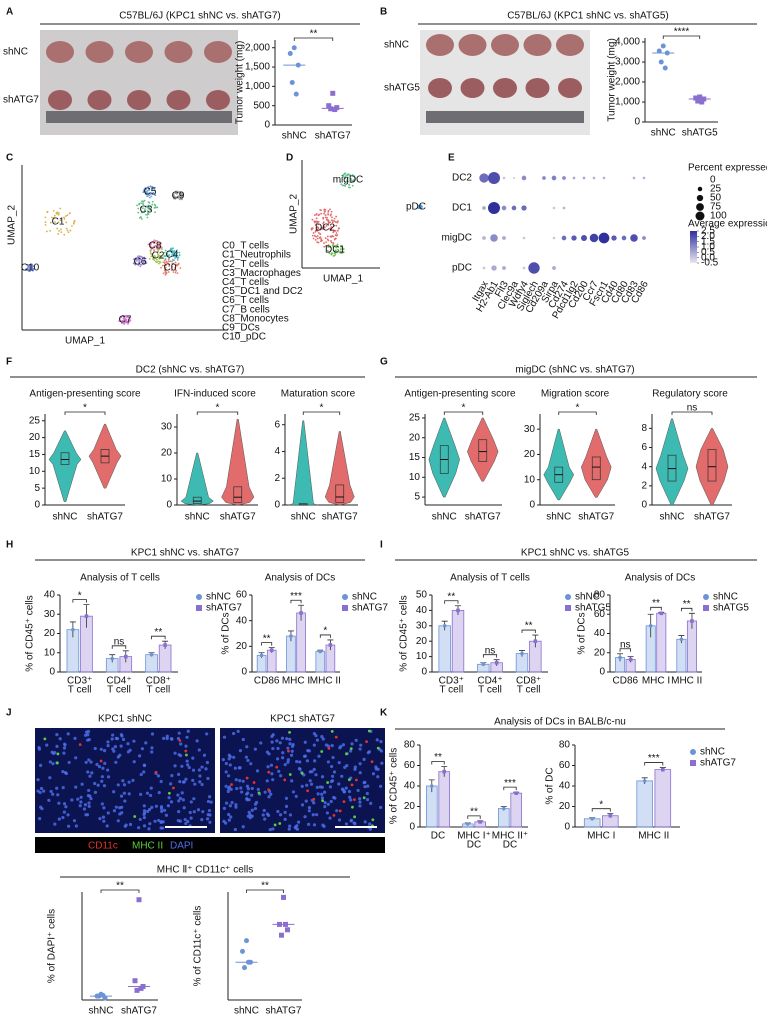  Describe the element at coordinates (240, 83) in the screenshot. I see `y-axis-label: Tumor weight (mg)` at that location.